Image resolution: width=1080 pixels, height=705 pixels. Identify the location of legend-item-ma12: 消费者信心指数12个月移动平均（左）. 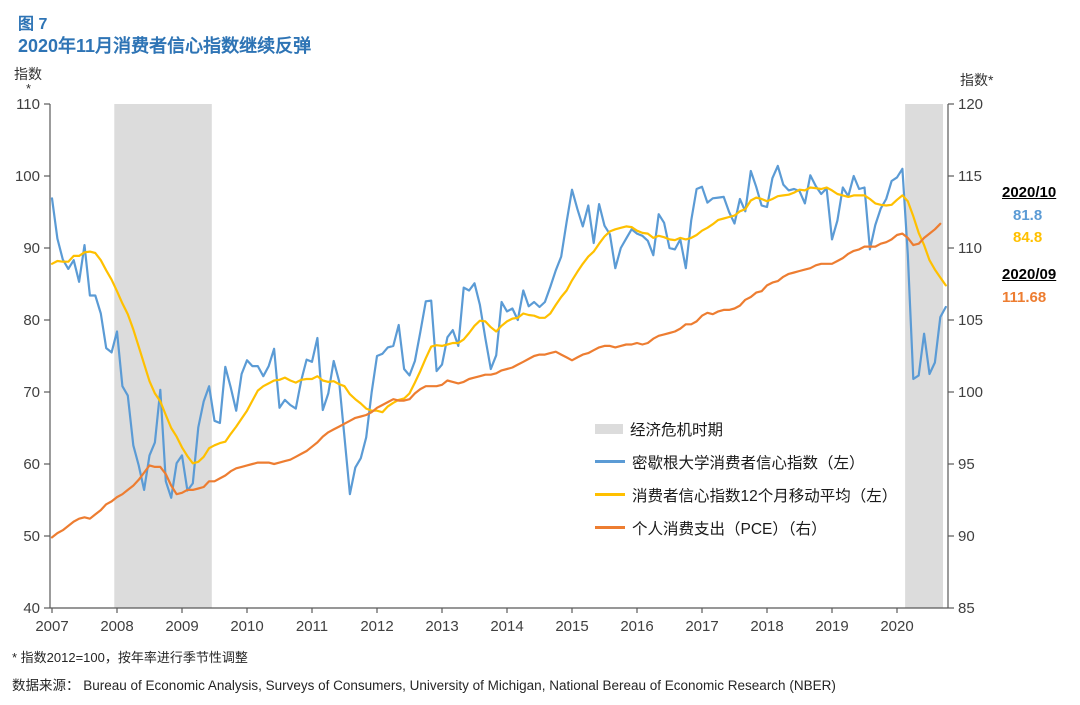
(746, 494).